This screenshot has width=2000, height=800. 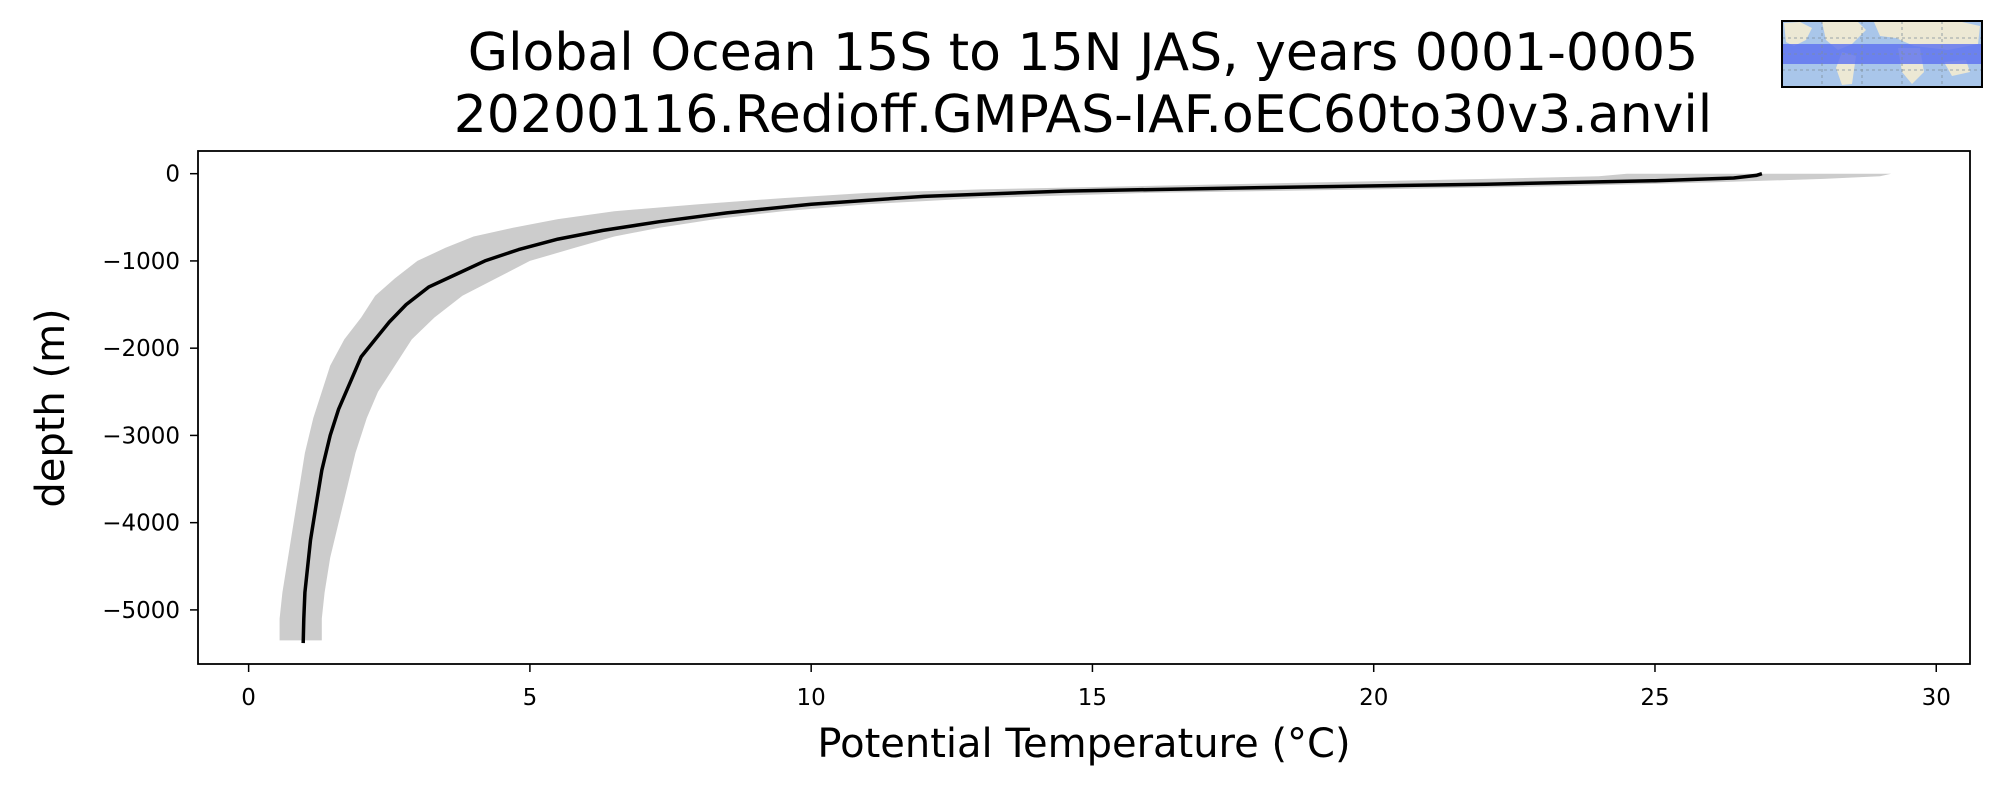 What do you see at coordinates (141, 436) in the screenshot?
I see `y-tick-label: −3000` at bounding box center [141, 436].